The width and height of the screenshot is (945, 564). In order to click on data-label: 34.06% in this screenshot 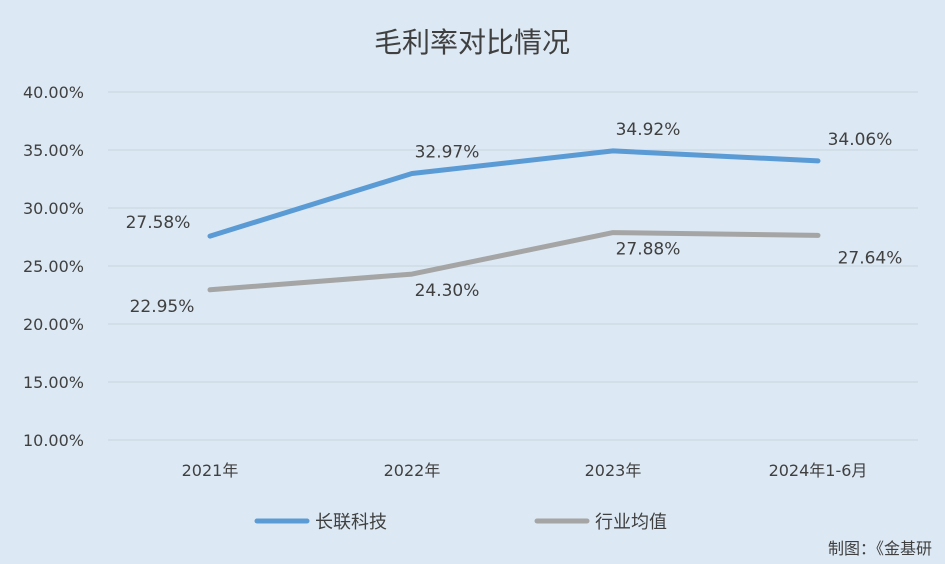, I will do `click(860, 140)`.